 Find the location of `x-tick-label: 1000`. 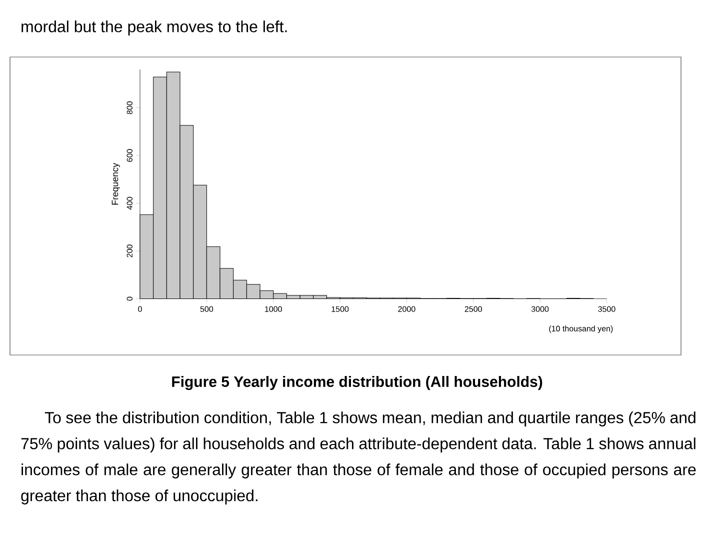

x-tick-label: 1000 is located at coordinates (273, 309).